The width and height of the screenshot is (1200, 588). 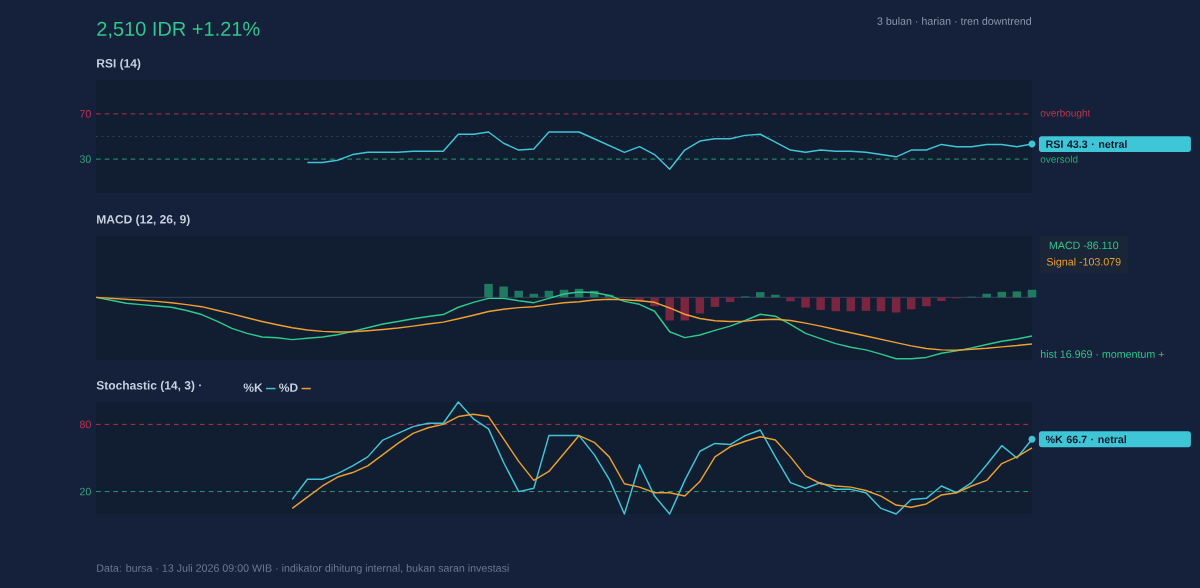 I want to click on text: RSI 43.3 · netral, so click(x=1086, y=144).